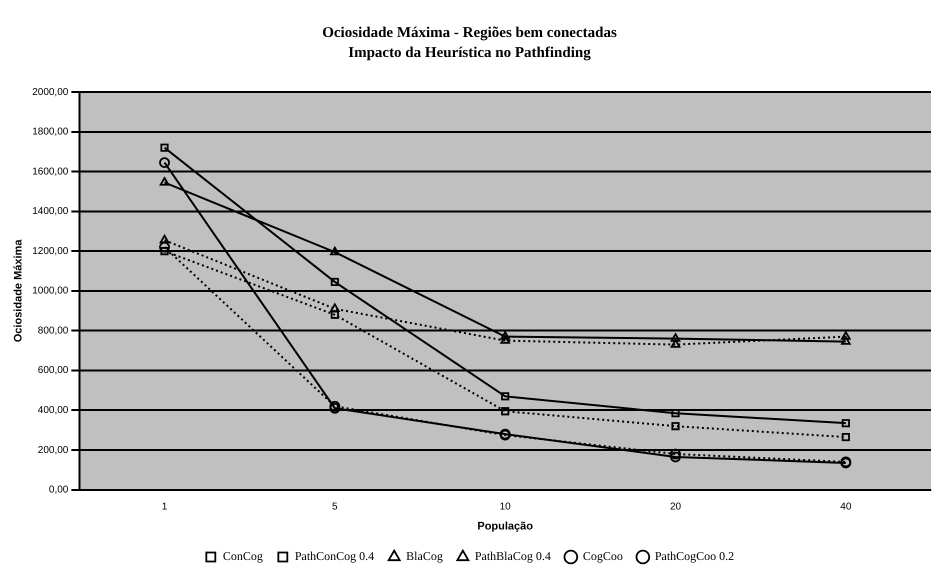 The image size is (949, 581). Describe the element at coordinates (50, 92) in the screenshot. I see `y-tick-label: 2000,00` at that location.